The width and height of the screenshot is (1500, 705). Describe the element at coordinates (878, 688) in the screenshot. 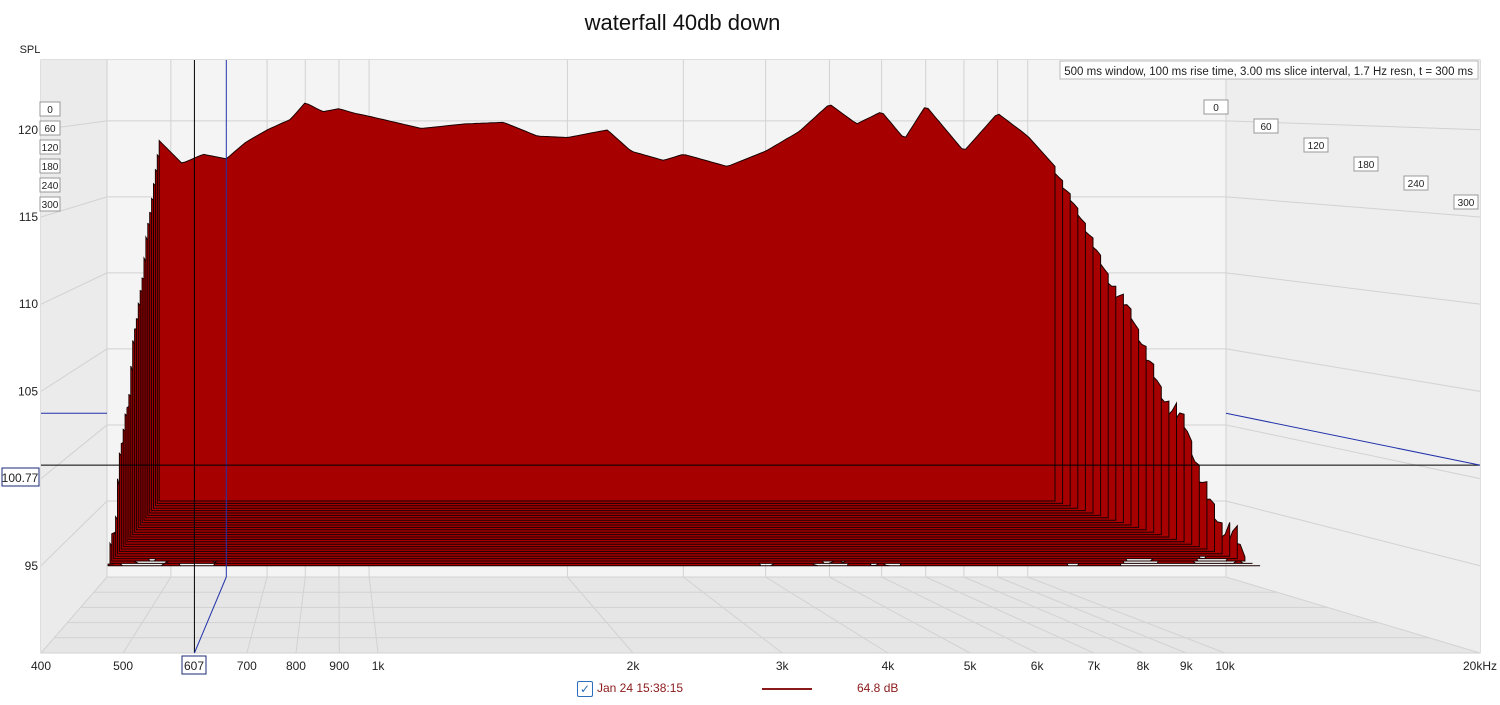

I see `legend-series-value: 64.8 dB` at that location.